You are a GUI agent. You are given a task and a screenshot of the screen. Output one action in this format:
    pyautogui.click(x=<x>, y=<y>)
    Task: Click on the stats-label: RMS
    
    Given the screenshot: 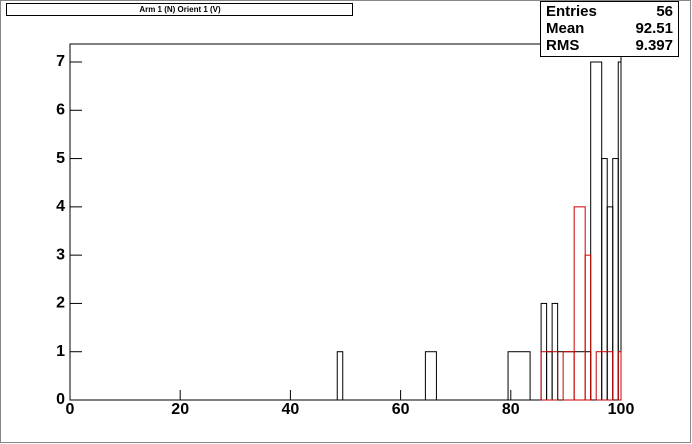 What is the action you would take?
    pyautogui.click(x=562, y=45)
    